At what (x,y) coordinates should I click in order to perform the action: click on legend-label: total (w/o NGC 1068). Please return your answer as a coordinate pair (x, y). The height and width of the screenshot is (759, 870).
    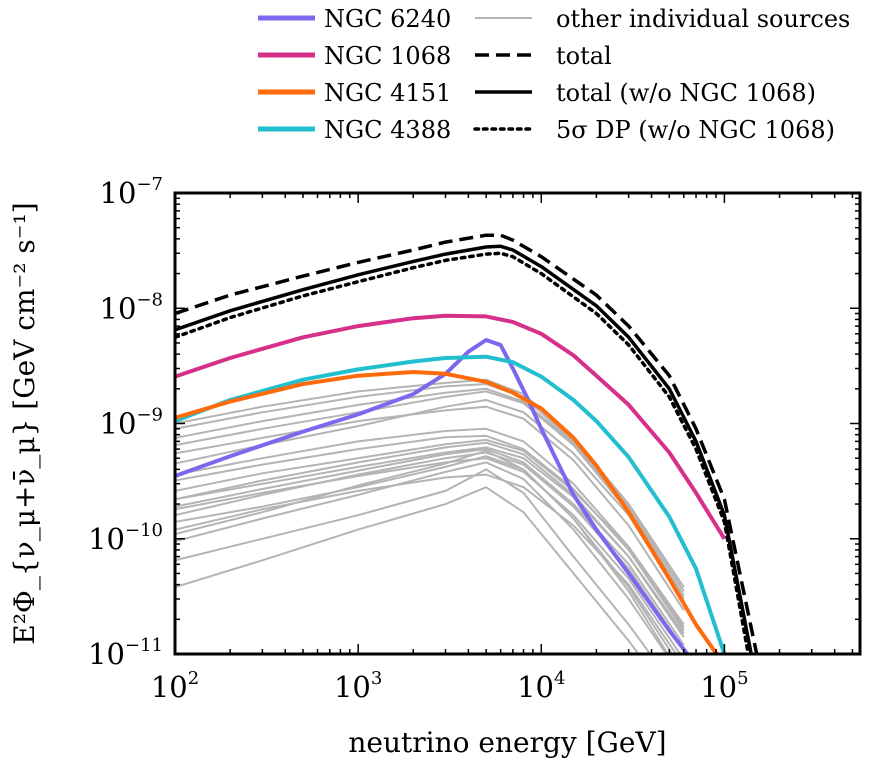
    Looking at the image, I should click on (686, 93).